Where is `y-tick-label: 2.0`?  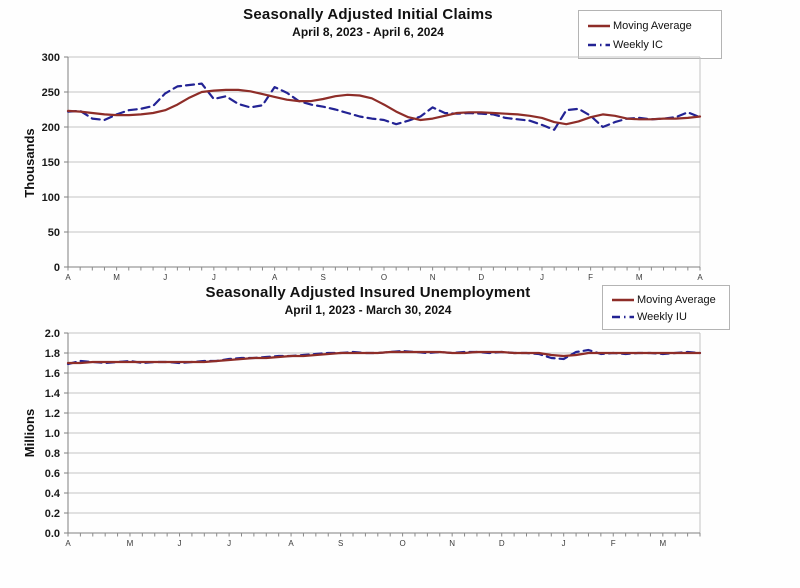 y-tick-label: 2.0 is located at coordinates (52, 334).